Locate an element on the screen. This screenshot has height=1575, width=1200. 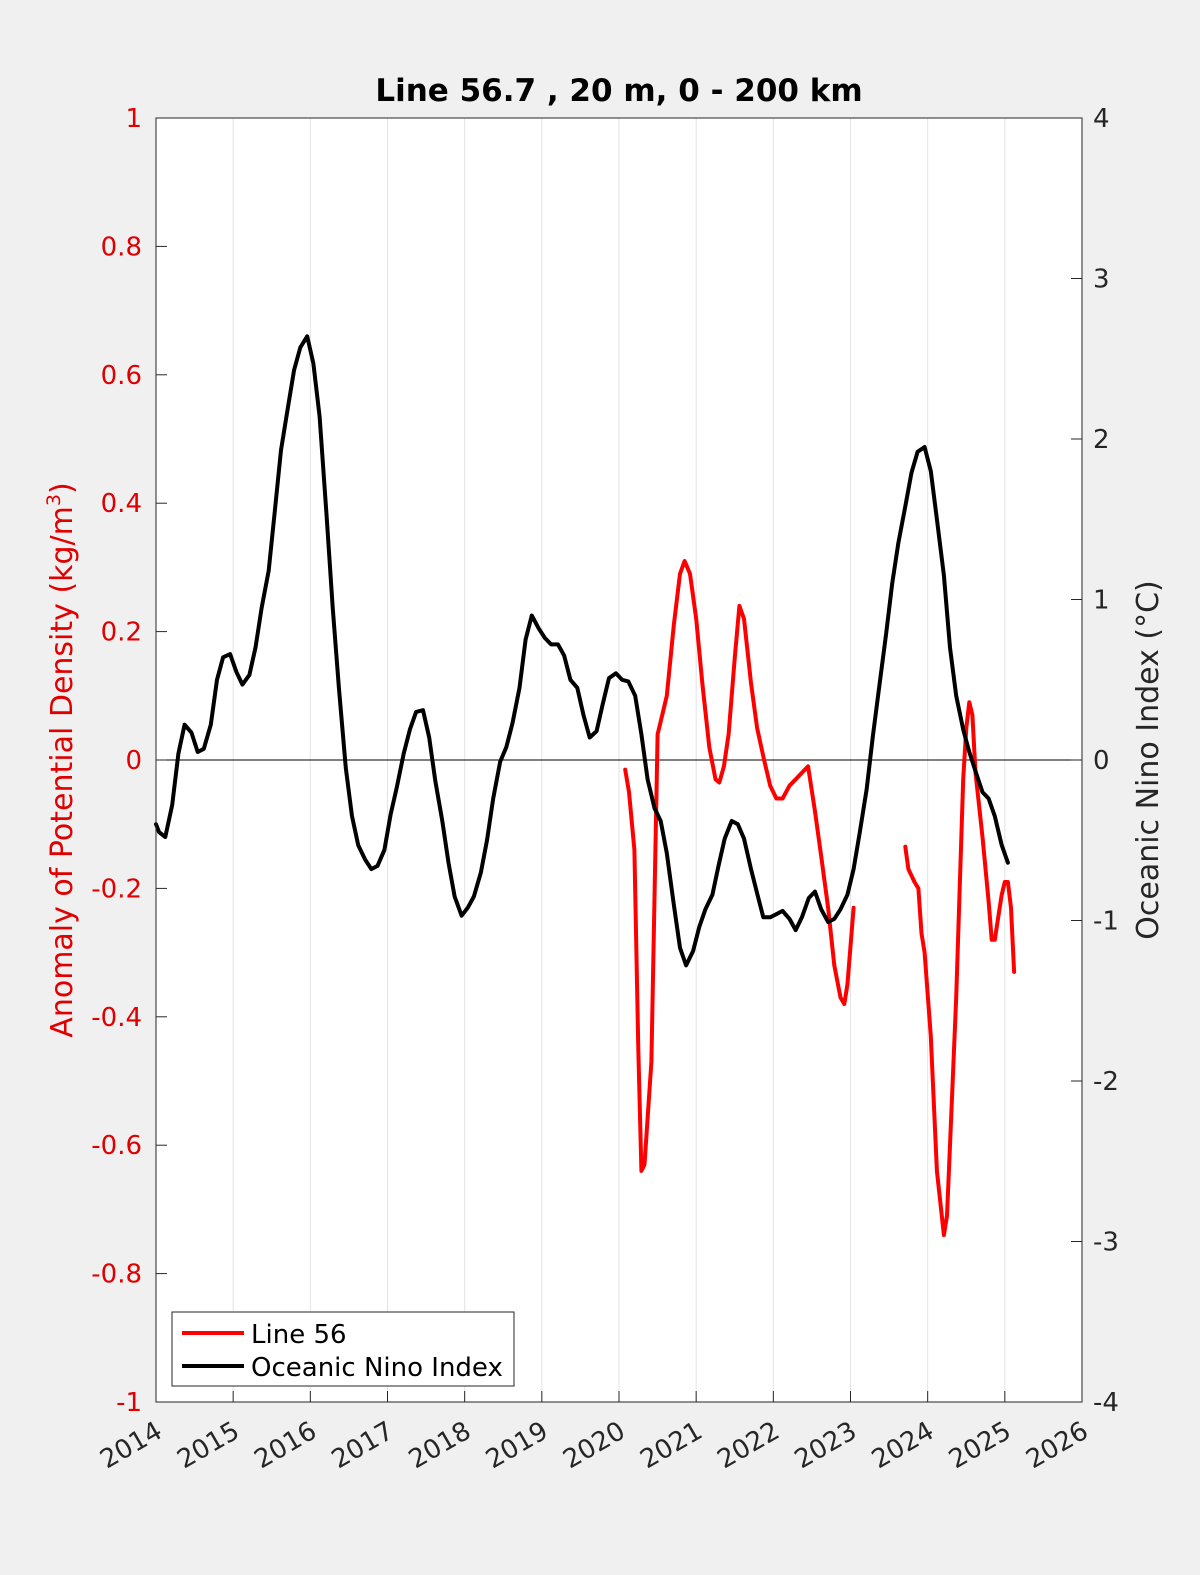
left-tick-label: -0.6 is located at coordinates (116, 1146).